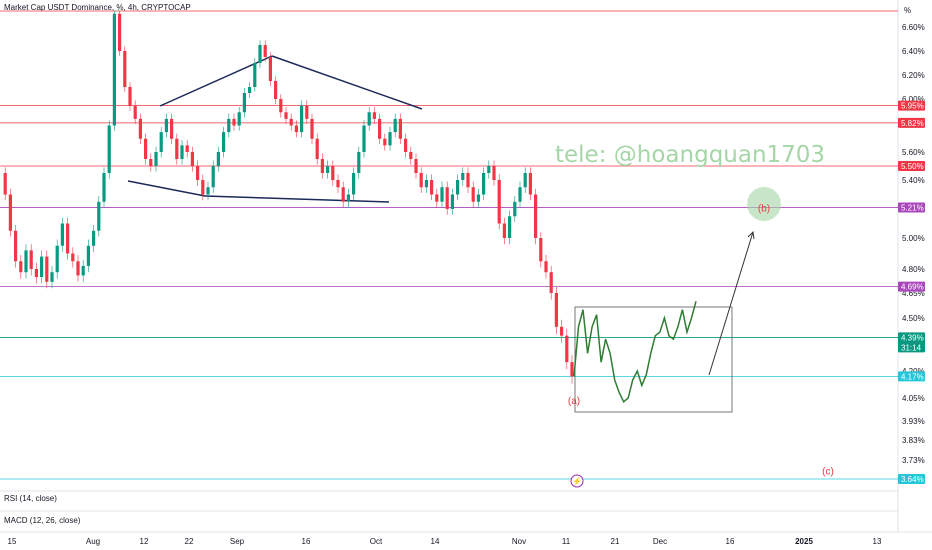 The width and height of the screenshot is (932, 550). I want to click on price-tag-label: 4.17%, so click(912, 376).